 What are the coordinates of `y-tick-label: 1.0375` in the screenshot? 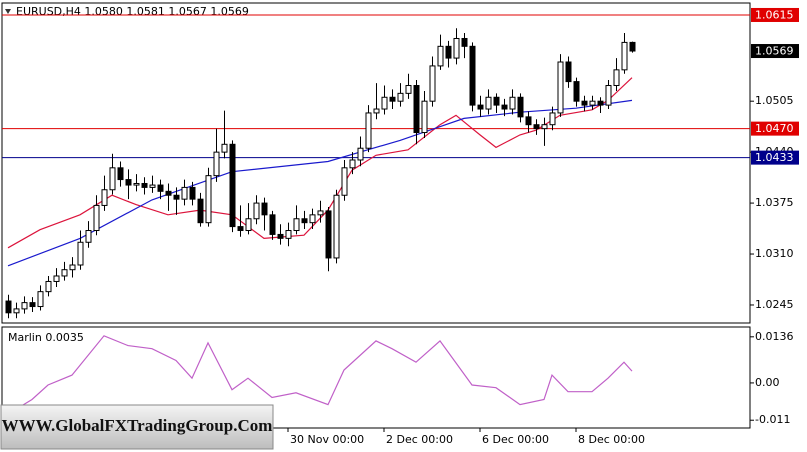 It's located at (774, 202).